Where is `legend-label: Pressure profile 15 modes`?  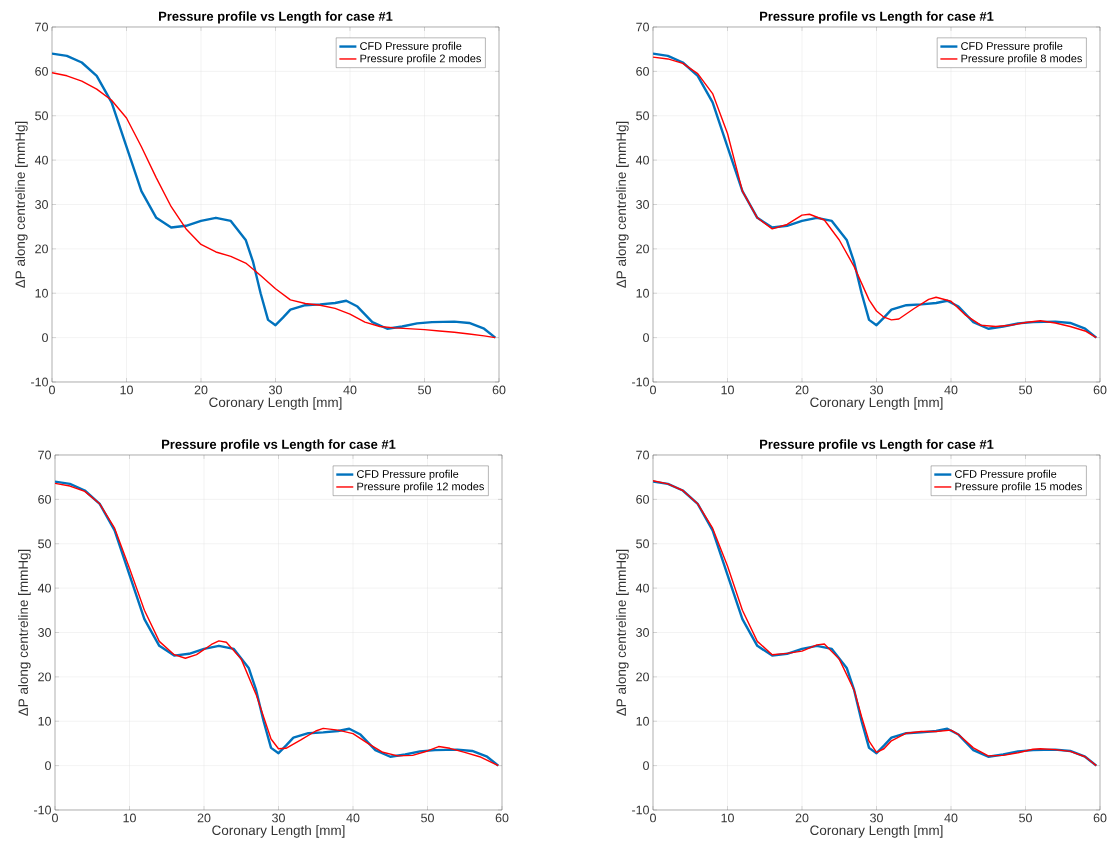 legend-label: Pressure profile 15 modes is located at coordinates (1018, 487).